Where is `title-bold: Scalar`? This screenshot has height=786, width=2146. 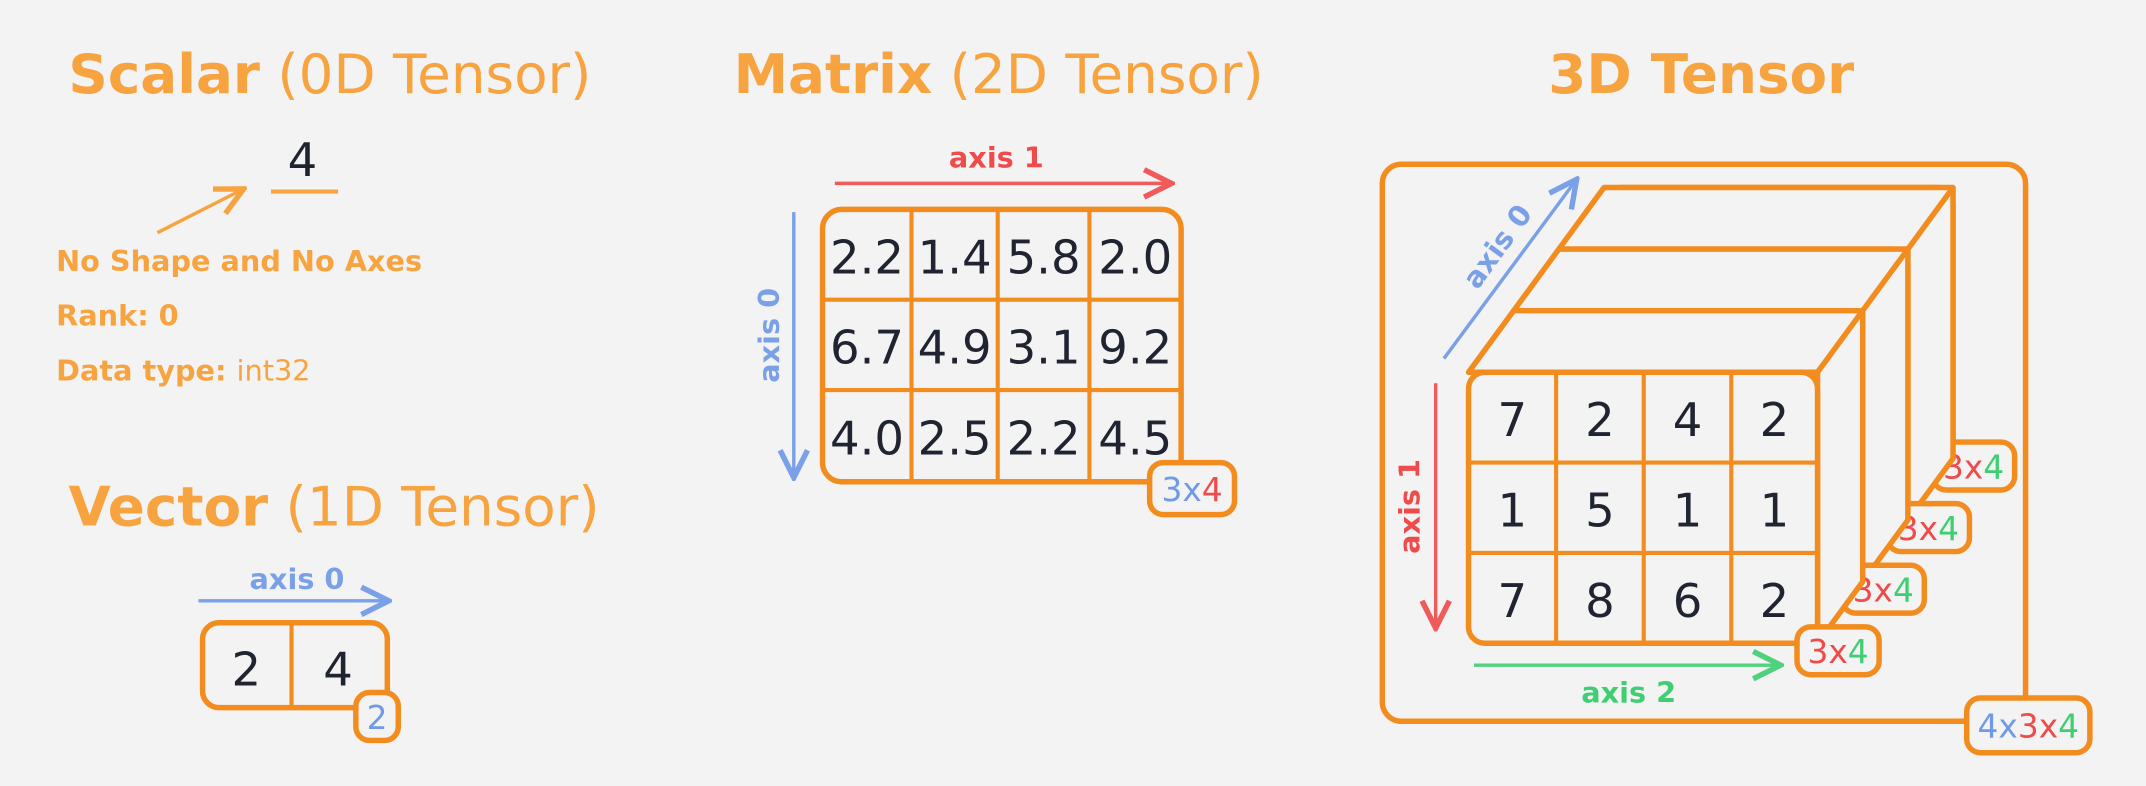 title-bold: Scalar is located at coordinates (164, 74).